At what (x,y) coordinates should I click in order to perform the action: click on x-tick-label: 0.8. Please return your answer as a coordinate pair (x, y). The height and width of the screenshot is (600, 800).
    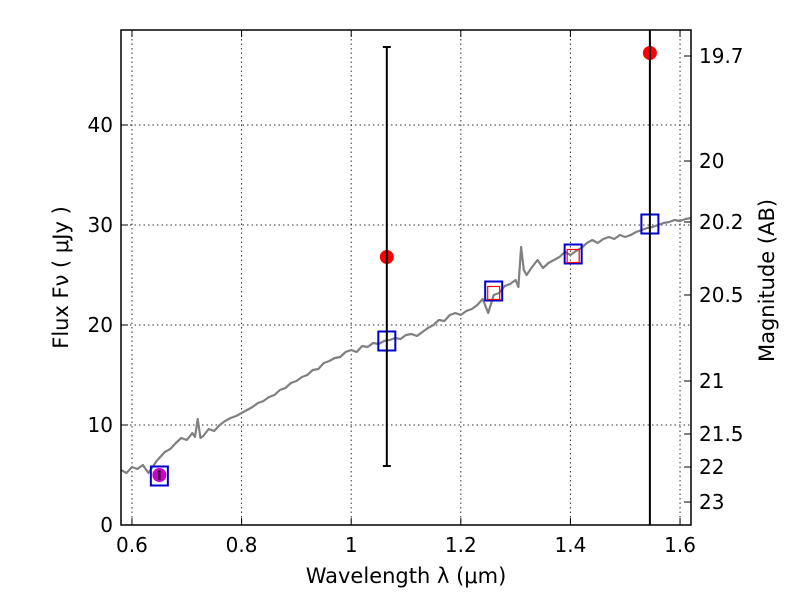
    Looking at the image, I should click on (242, 545).